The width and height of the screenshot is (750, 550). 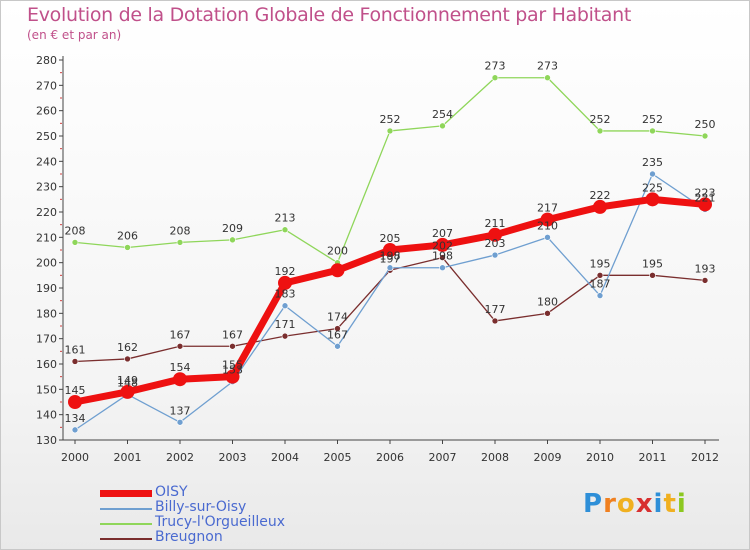 What do you see at coordinates (653, 457) in the screenshot?
I see `x-tick-label: 2011` at bounding box center [653, 457].